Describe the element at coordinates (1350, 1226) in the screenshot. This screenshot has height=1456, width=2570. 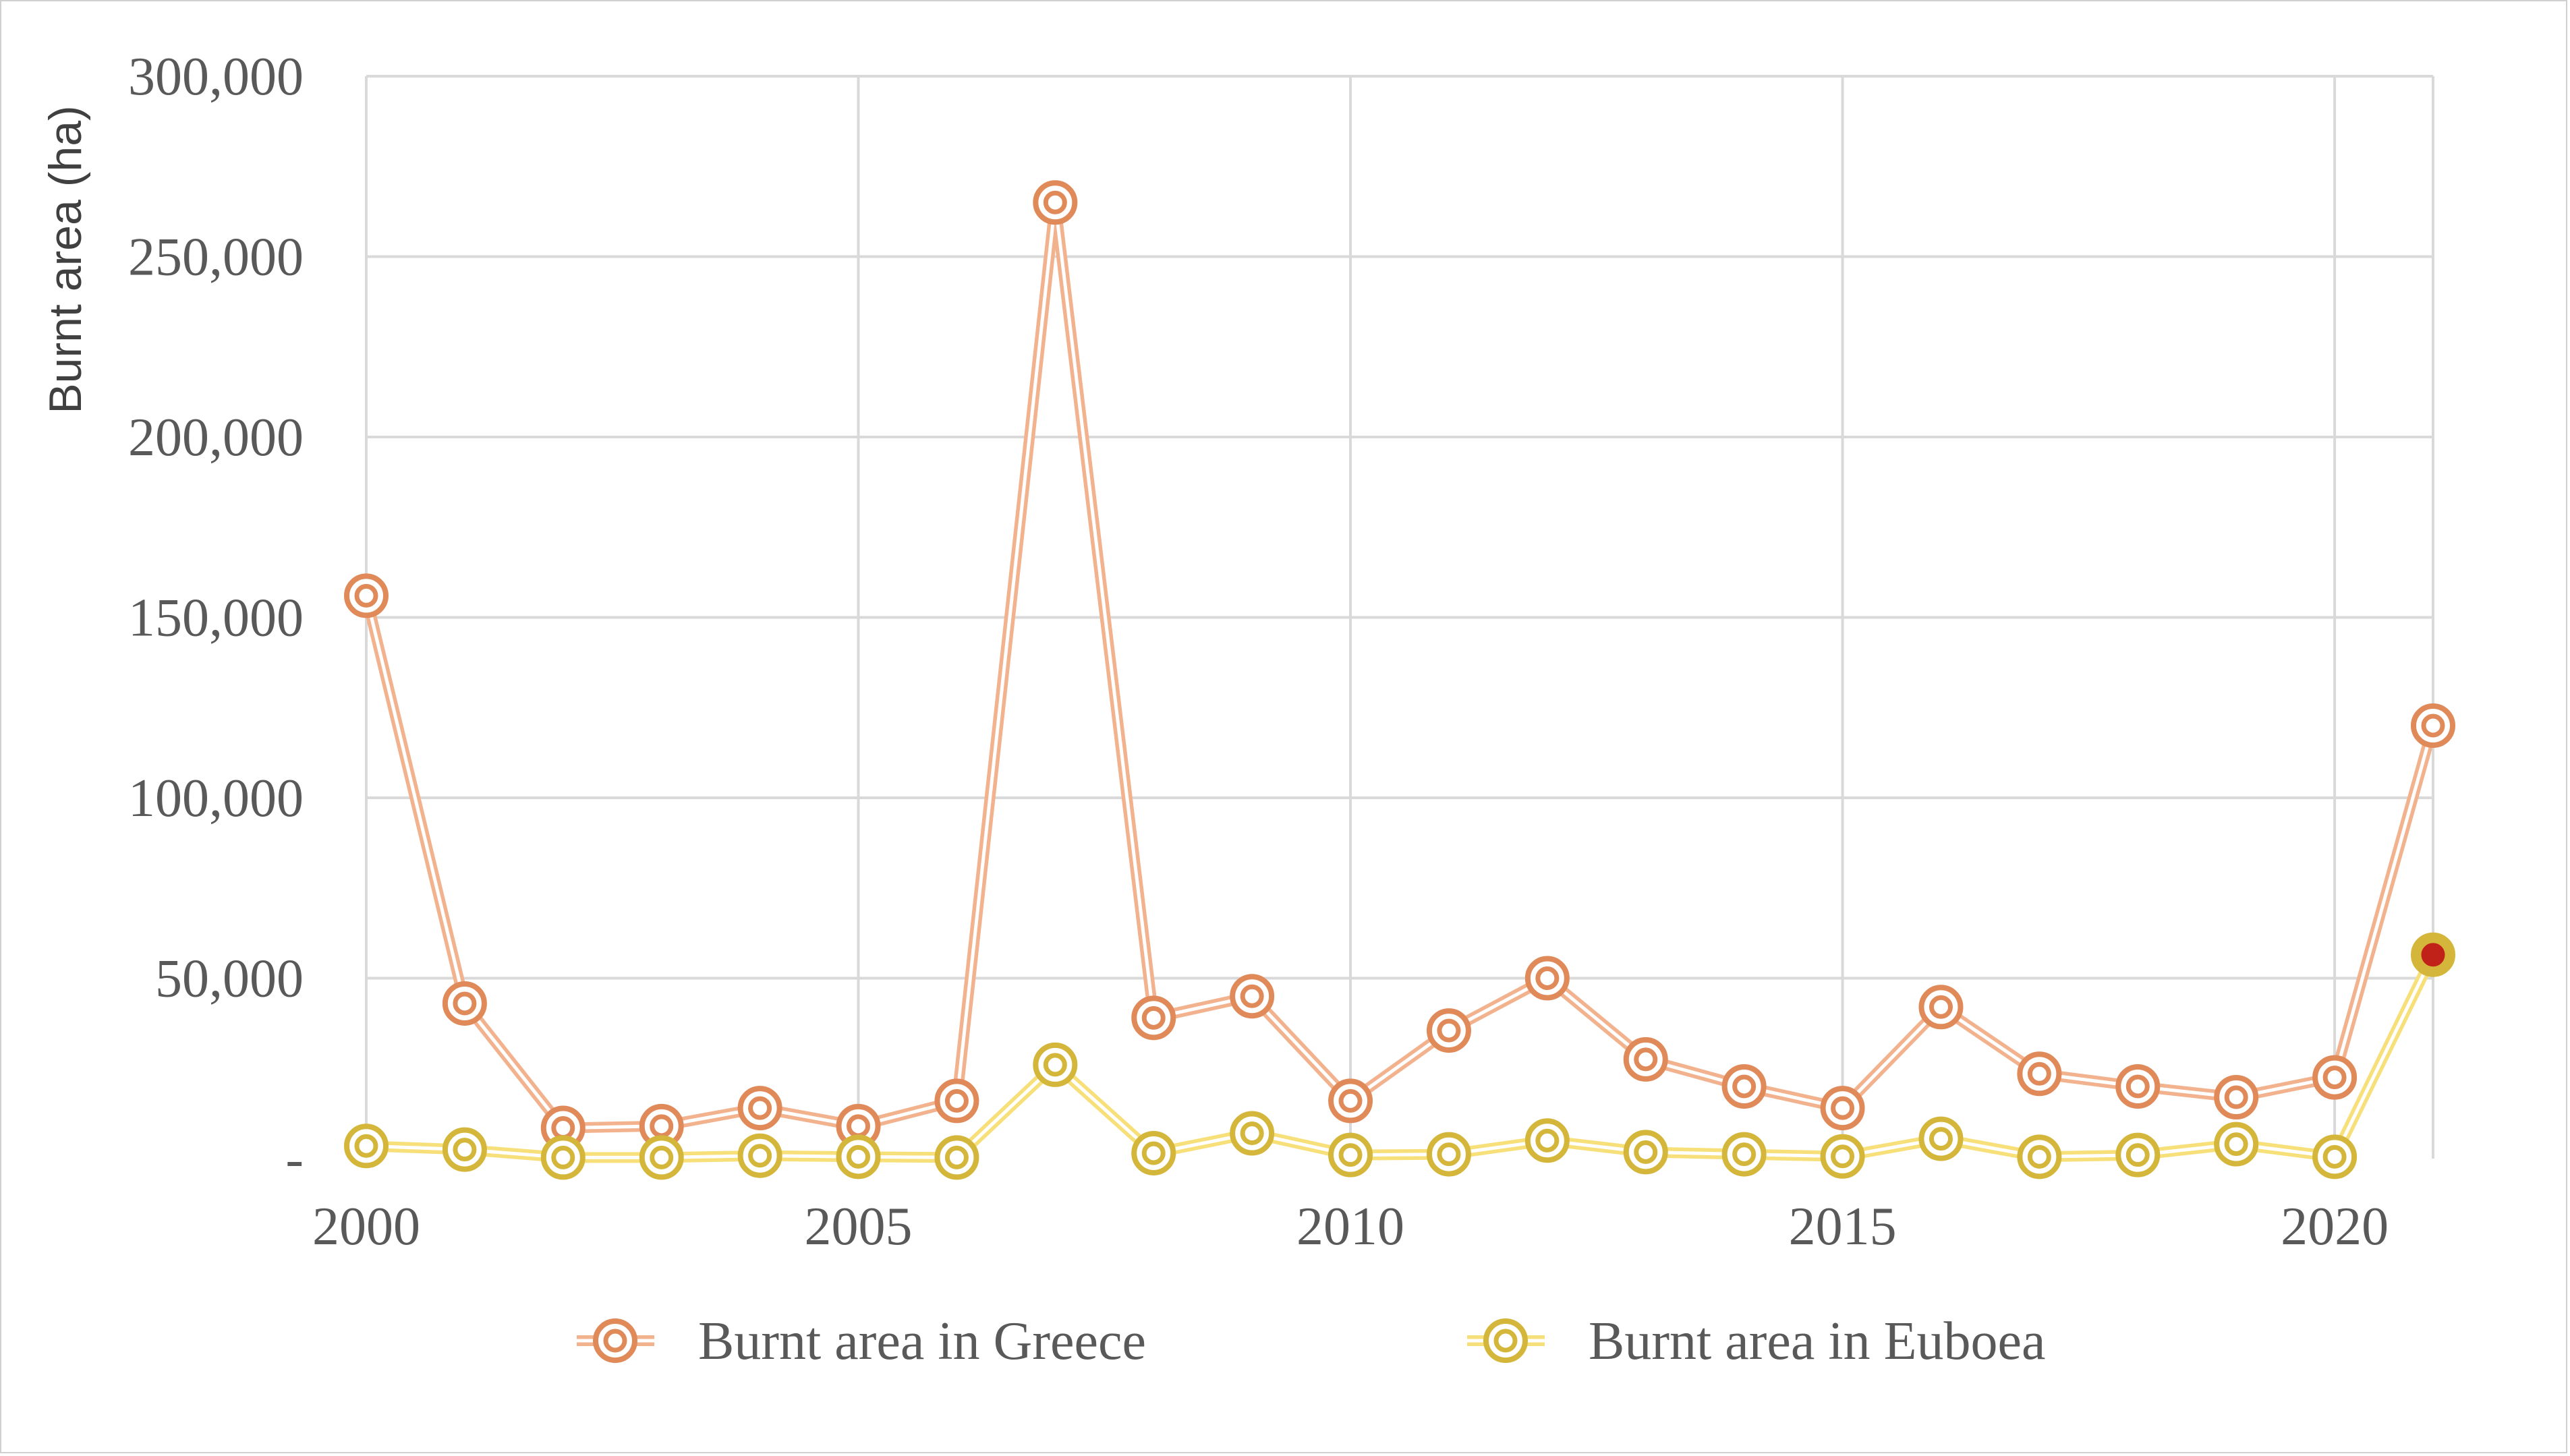
I see `x-axis-tick-labels: 2000 2005 2010 2015 2020` at that location.